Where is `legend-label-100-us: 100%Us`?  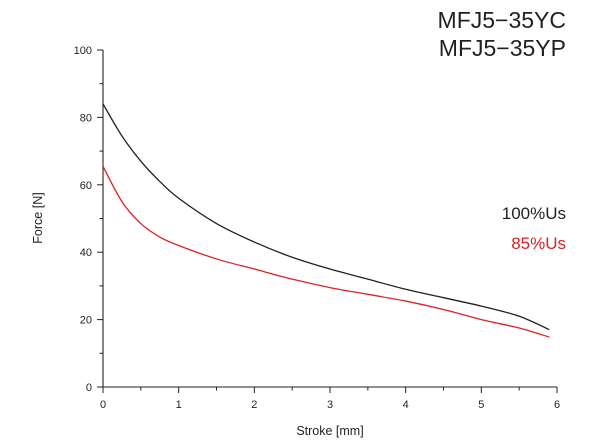
legend-label-100-us: 100%Us is located at coordinates (534, 213).